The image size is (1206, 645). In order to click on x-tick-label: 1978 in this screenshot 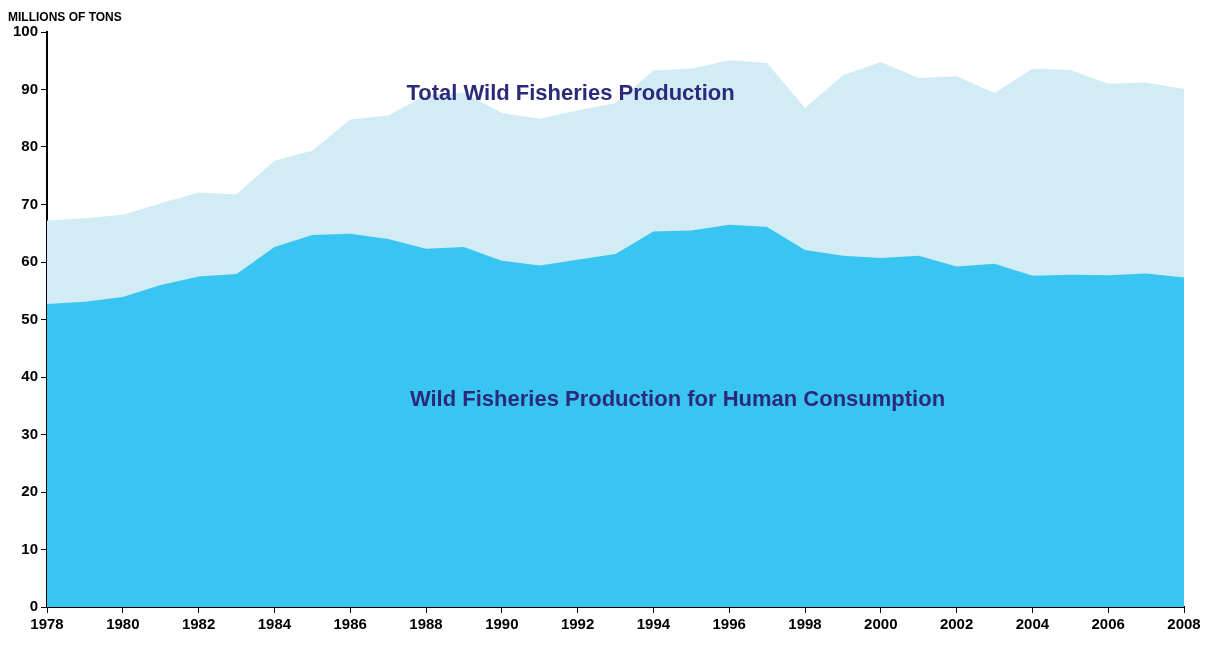, I will do `click(47, 624)`.